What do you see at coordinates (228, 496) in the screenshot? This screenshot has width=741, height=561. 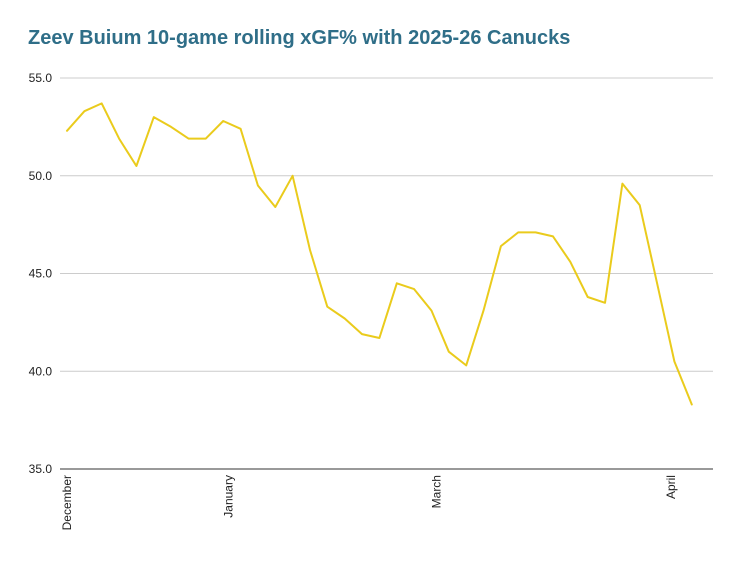 I see `x-tick-label: January` at bounding box center [228, 496].